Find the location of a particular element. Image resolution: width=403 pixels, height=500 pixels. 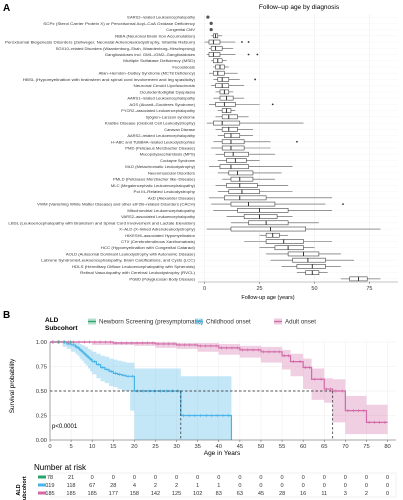

category-label: PGBD (Polyglucosan Body Disease) is located at coordinates (162, 278).